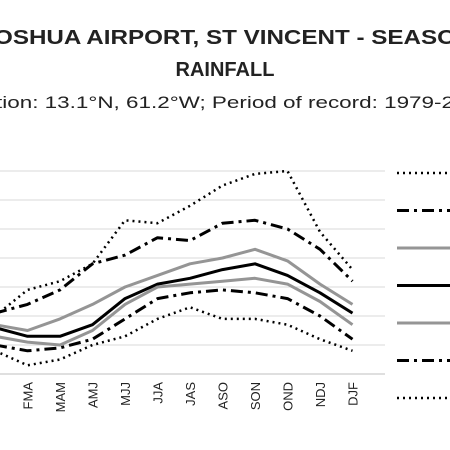  Describe the element at coordinates (125, 394) in the screenshot. I see `x-tick-label: MJJ` at that location.